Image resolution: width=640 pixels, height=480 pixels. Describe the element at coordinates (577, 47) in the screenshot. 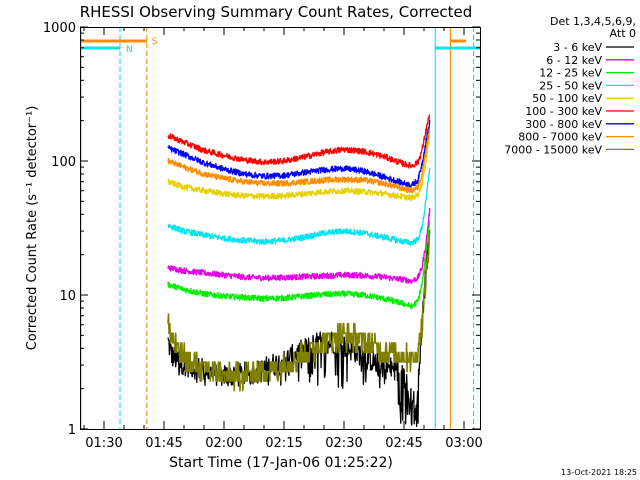

I see `legend-entry-label: 3 - 6 keV` at that location.